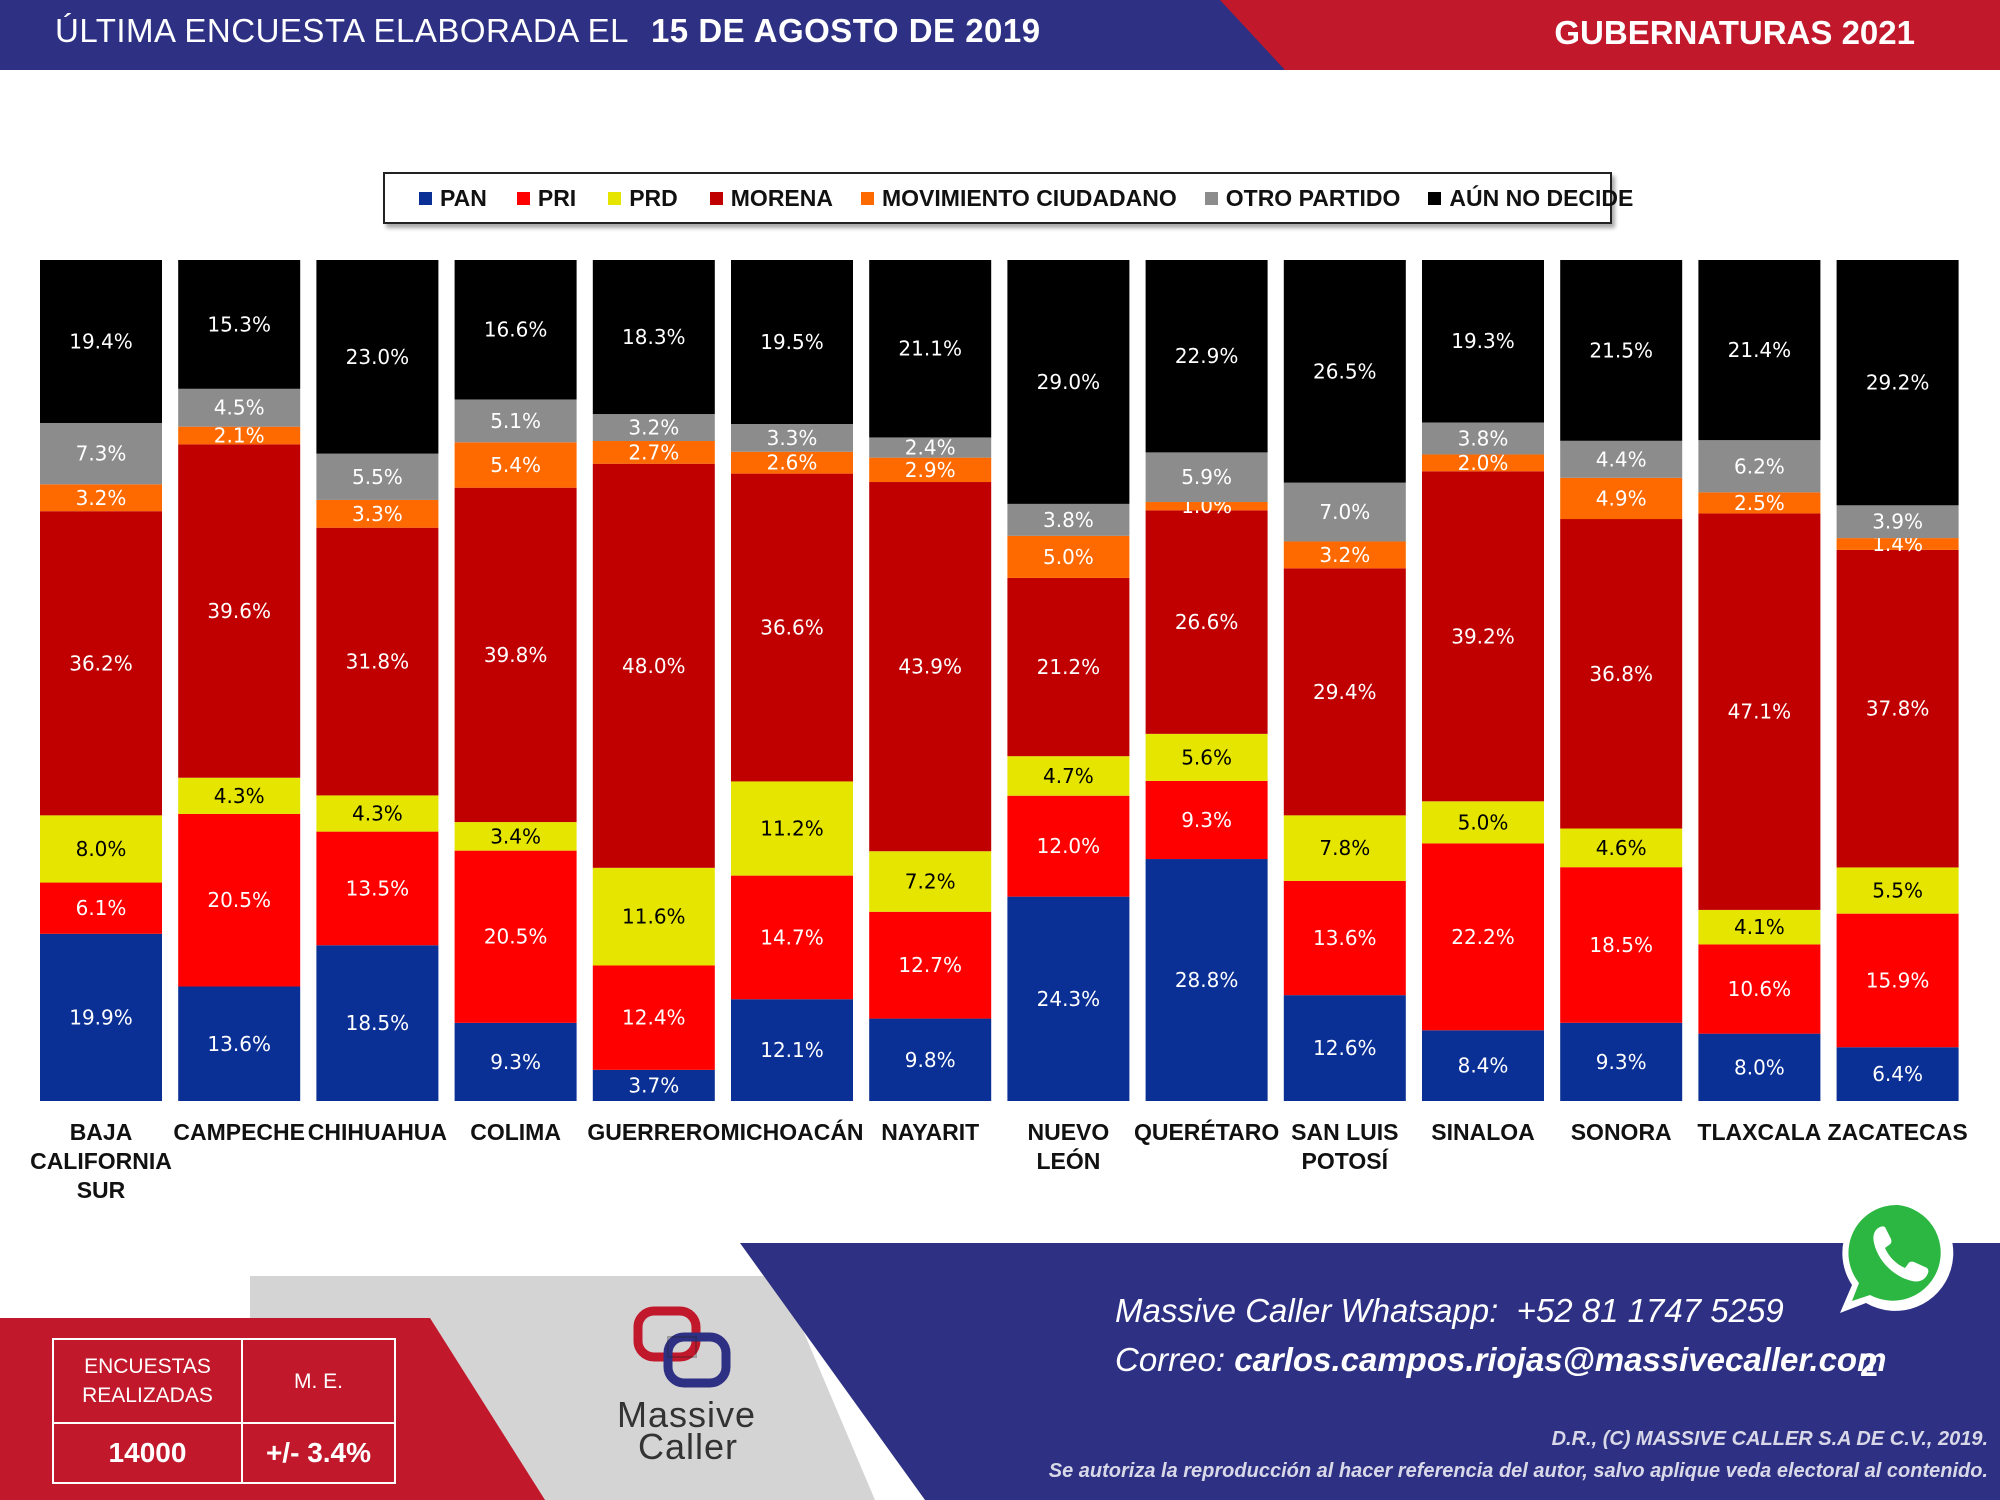 The height and width of the screenshot is (1500, 2000). I want to click on data-label: 36.6%, so click(792, 628).